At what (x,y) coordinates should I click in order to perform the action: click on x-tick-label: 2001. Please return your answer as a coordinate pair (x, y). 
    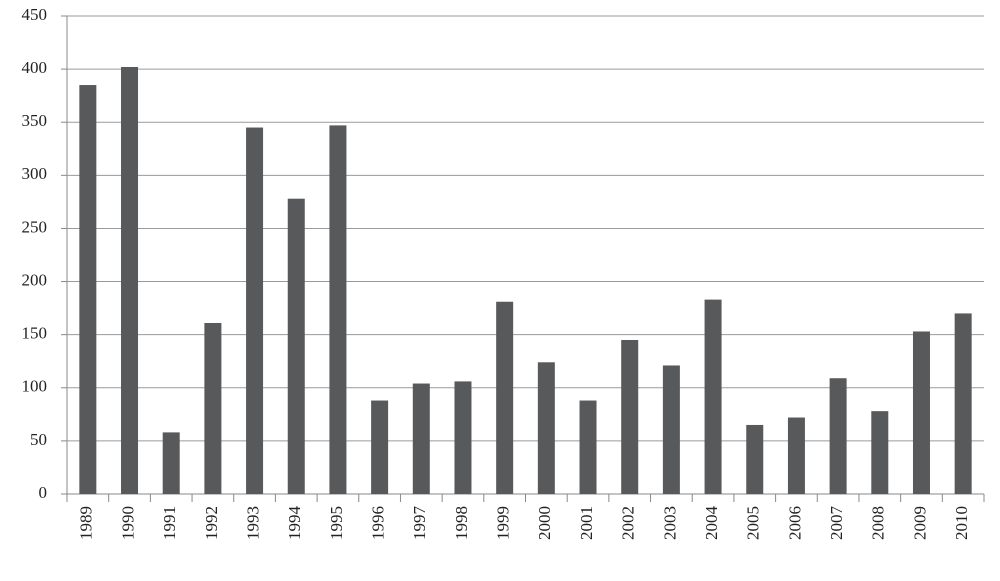
    Looking at the image, I should click on (586, 523).